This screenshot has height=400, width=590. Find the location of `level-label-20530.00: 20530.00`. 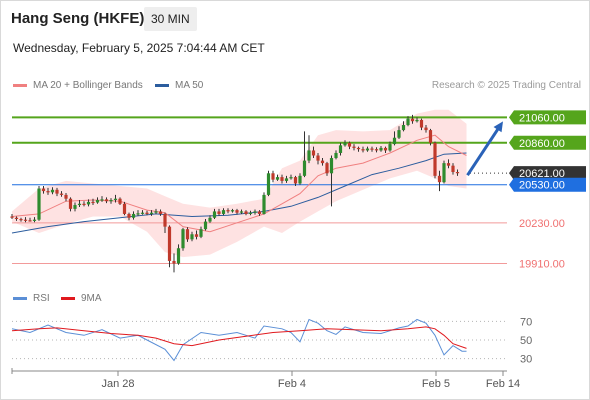

level-label-20530.00: 20530.00 is located at coordinates (542, 186).